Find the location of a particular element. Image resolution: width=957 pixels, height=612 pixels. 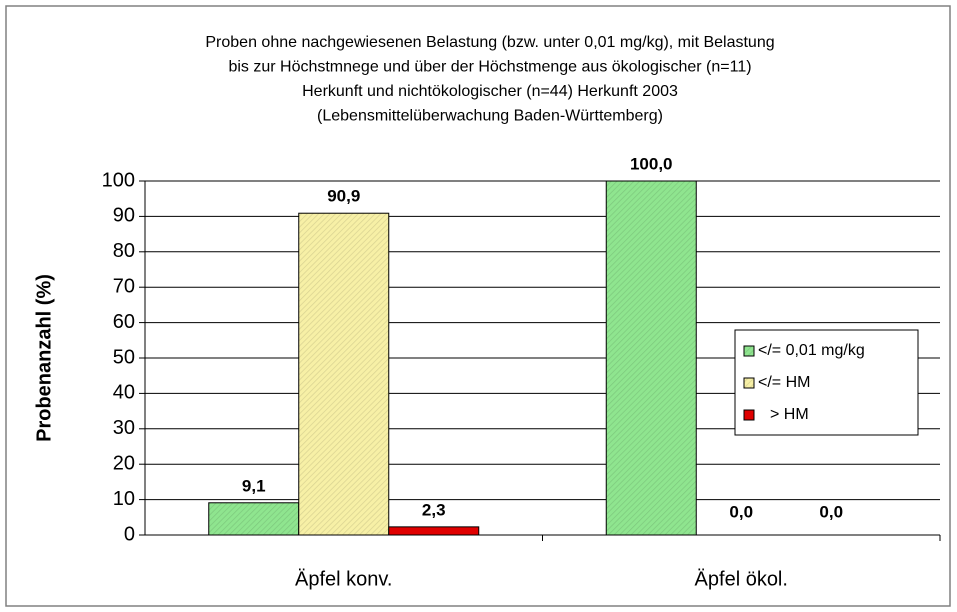

y-tick-label: 40 is located at coordinates (124, 393).